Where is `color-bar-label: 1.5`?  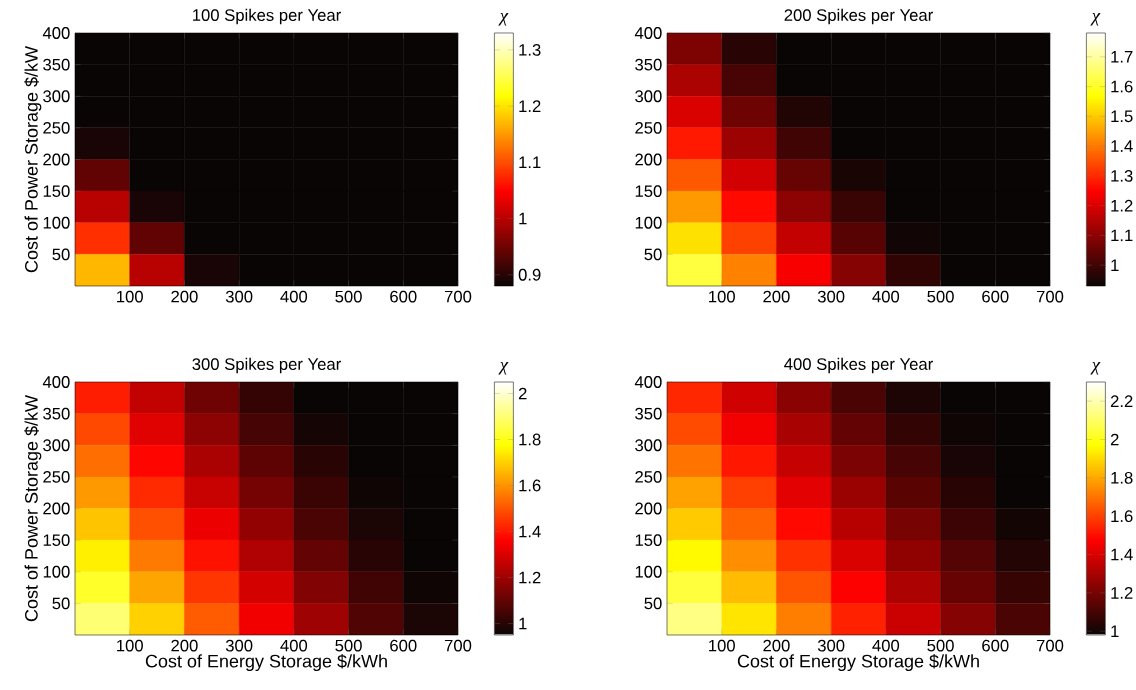 color-bar-label: 1.5 is located at coordinates (1122, 116).